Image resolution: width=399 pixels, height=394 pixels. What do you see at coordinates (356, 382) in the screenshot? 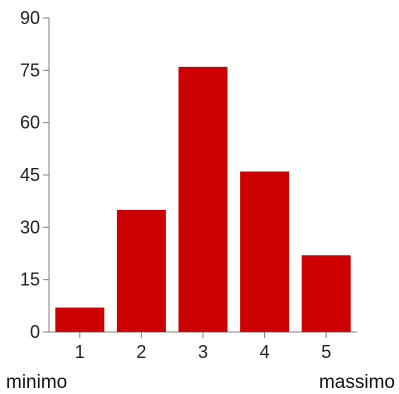
I see `scale-max-label: massimo` at bounding box center [356, 382].